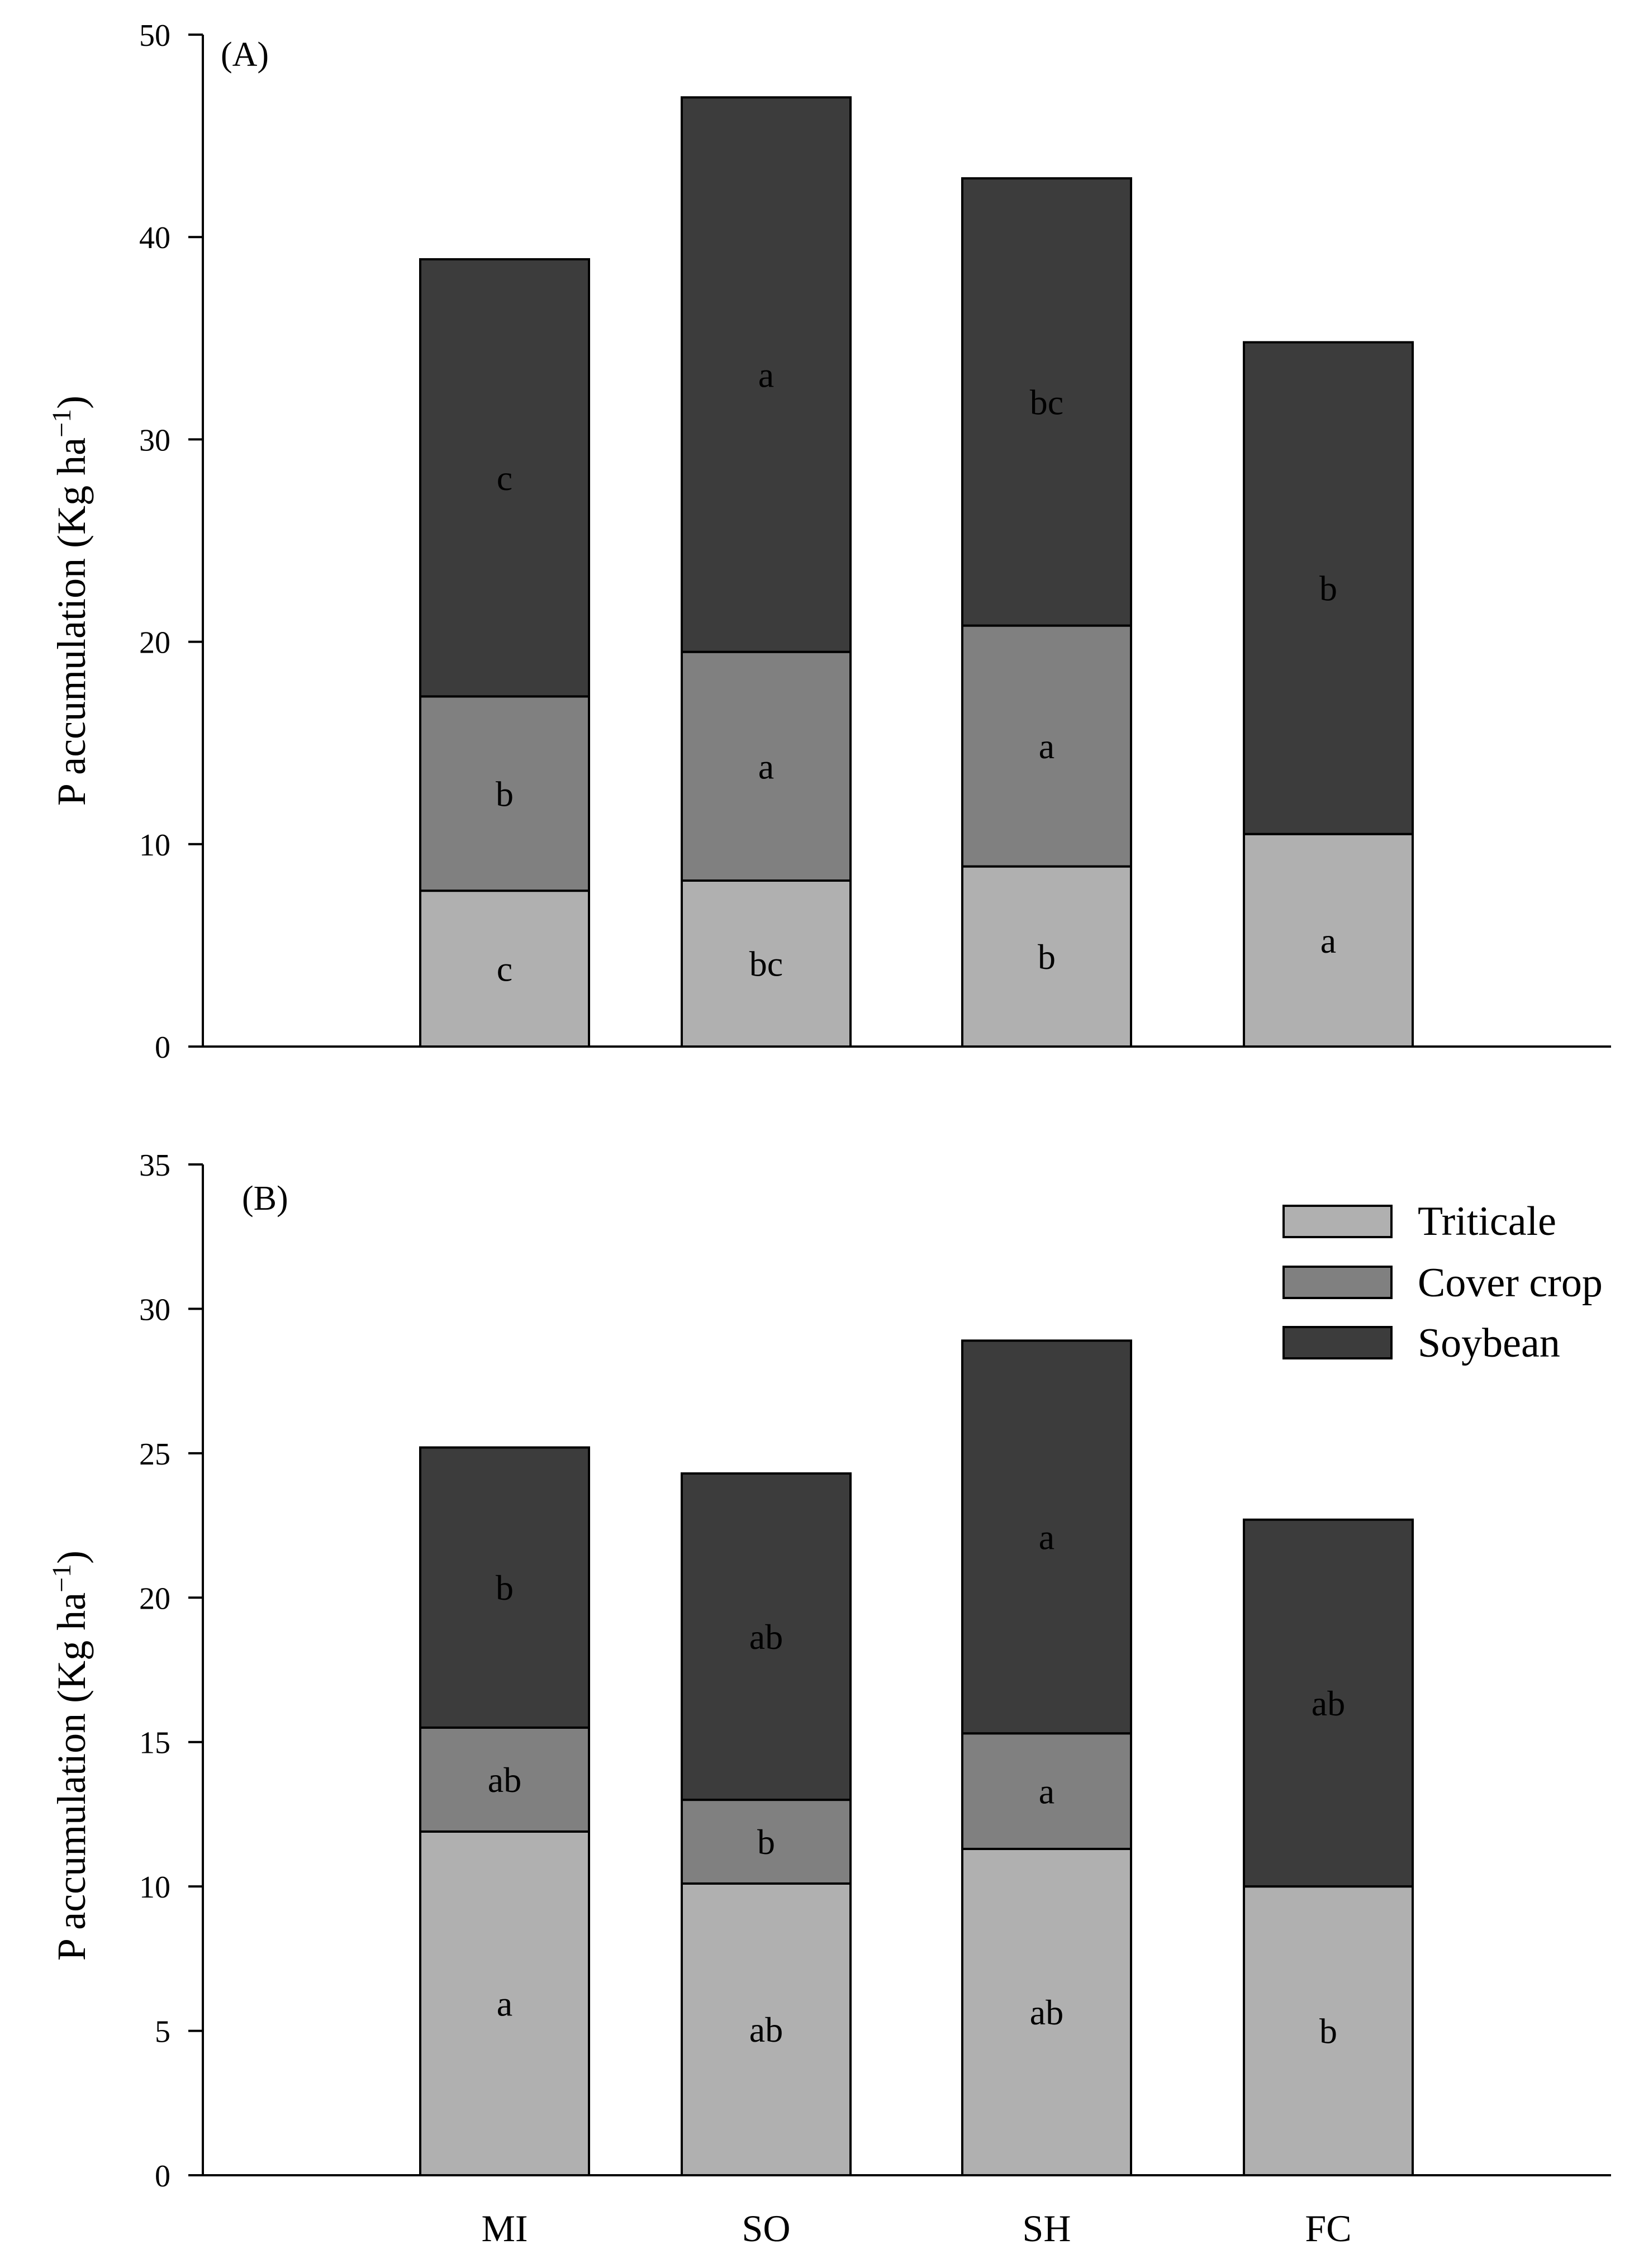 The height and width of the screenshot is (2268, 1639). Describe the element at coordinates (70, 1756) in the screenshot. I see `panel-b-y-axis-title: P accumulation (Kg ha−1)` at that location.